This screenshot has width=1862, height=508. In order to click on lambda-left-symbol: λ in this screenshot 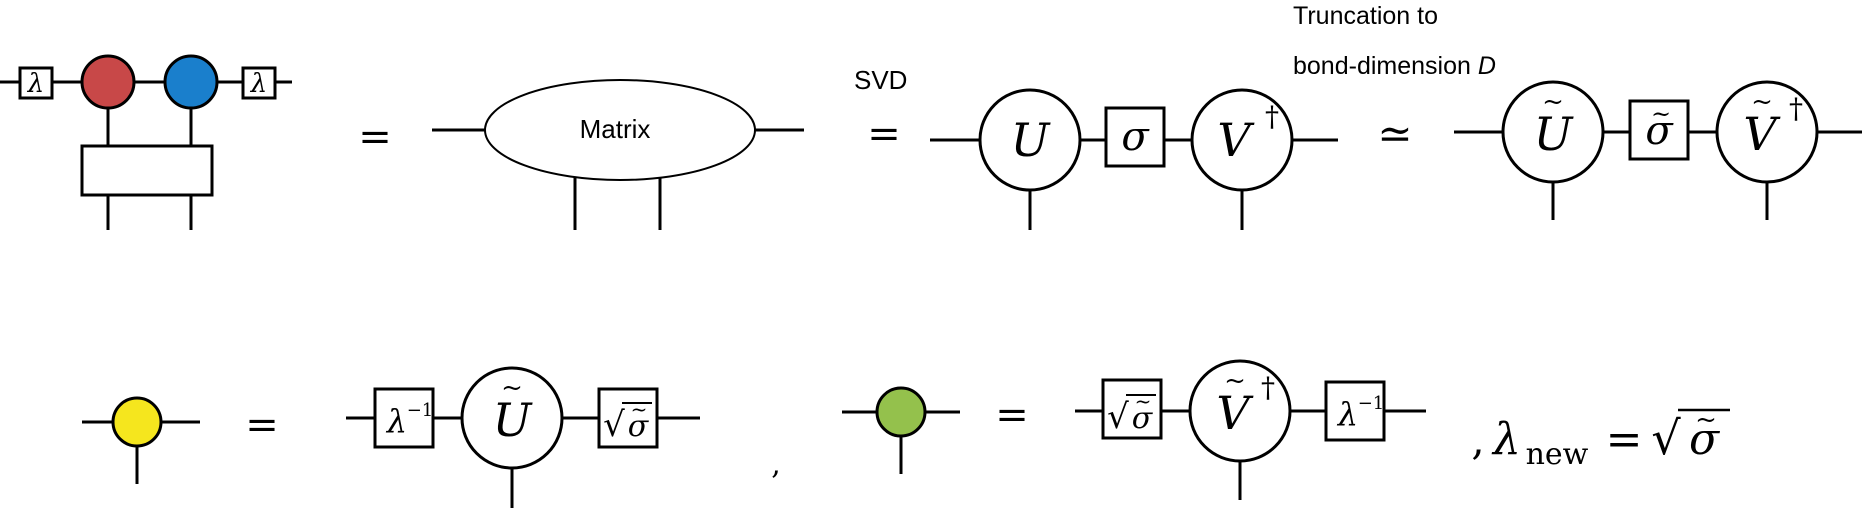, I will do `click(35, 84)`.